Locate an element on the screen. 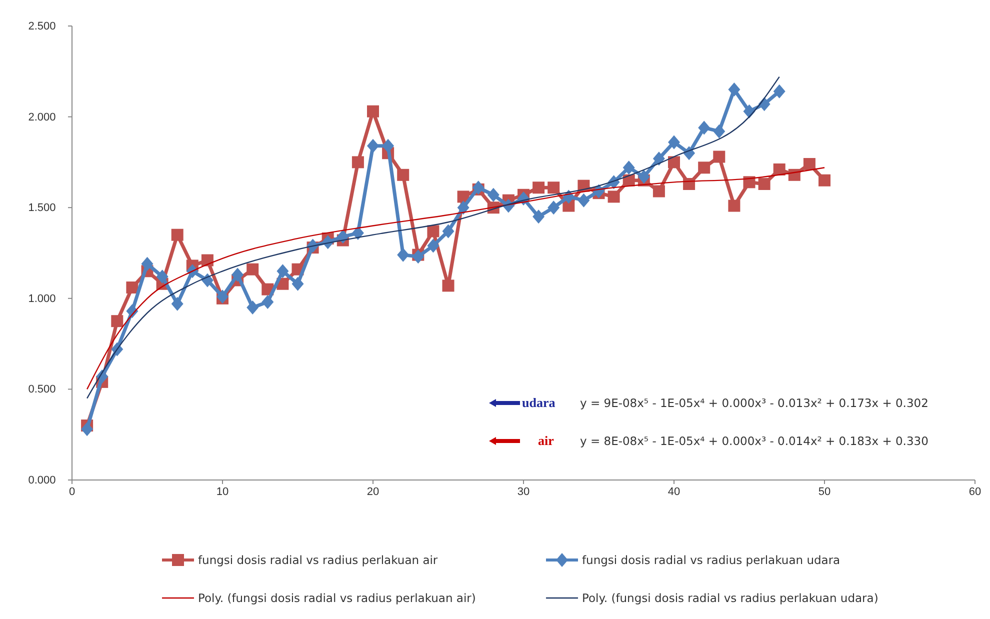 This screenshot has width=990, height=619. x-tick-label: 60 is located at coordinates (975, 492).